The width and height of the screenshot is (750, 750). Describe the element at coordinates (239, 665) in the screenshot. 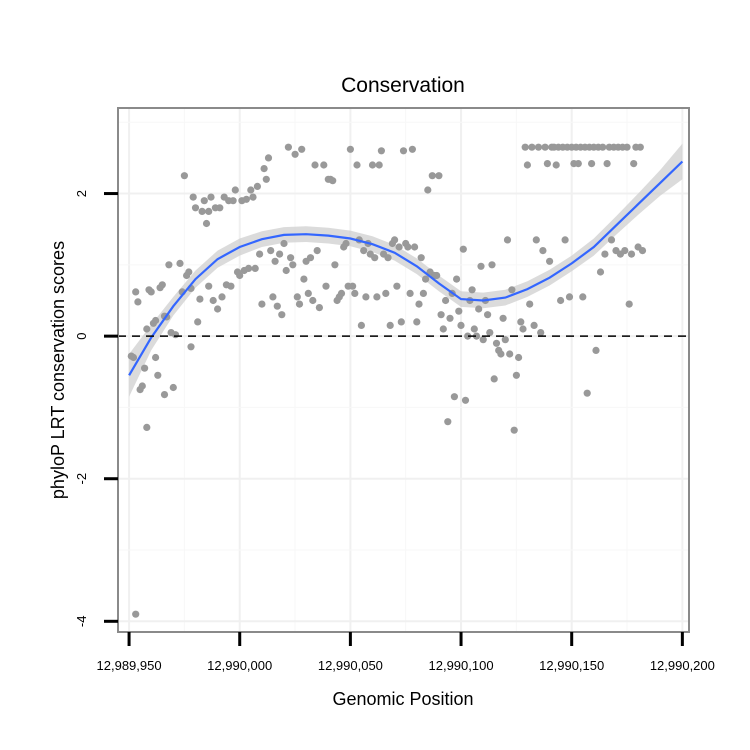

I see `x-tick-label: 12,990,000` at that location.